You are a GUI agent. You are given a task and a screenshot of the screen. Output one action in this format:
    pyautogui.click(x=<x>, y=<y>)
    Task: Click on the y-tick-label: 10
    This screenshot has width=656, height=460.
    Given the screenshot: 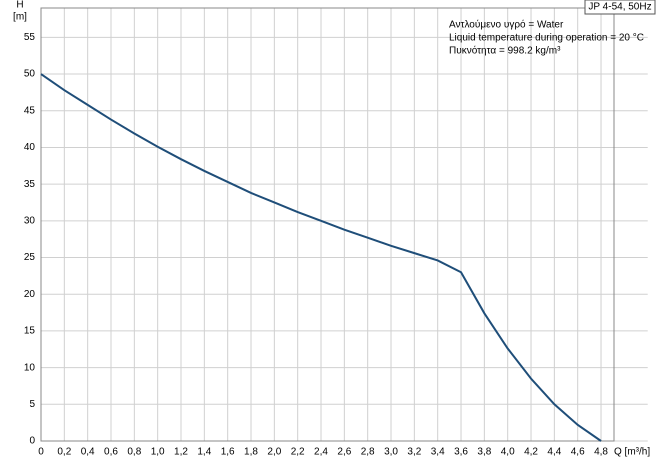 What is the action you would take?
    pyautogui.click(x=30, y=367)
    